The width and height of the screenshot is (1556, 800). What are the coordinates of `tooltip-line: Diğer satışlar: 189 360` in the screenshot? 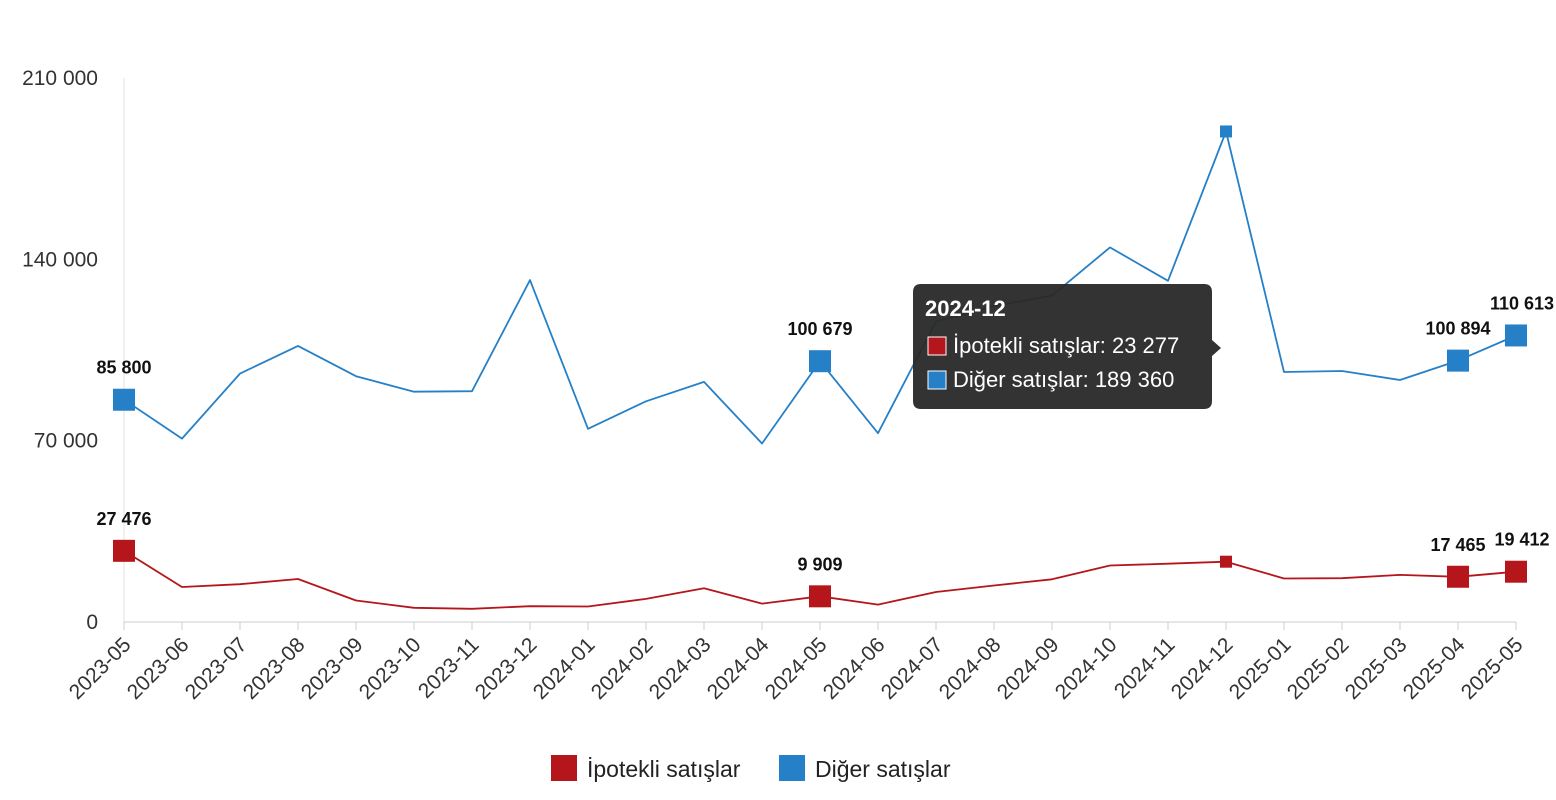 It's located at (1063, 379).